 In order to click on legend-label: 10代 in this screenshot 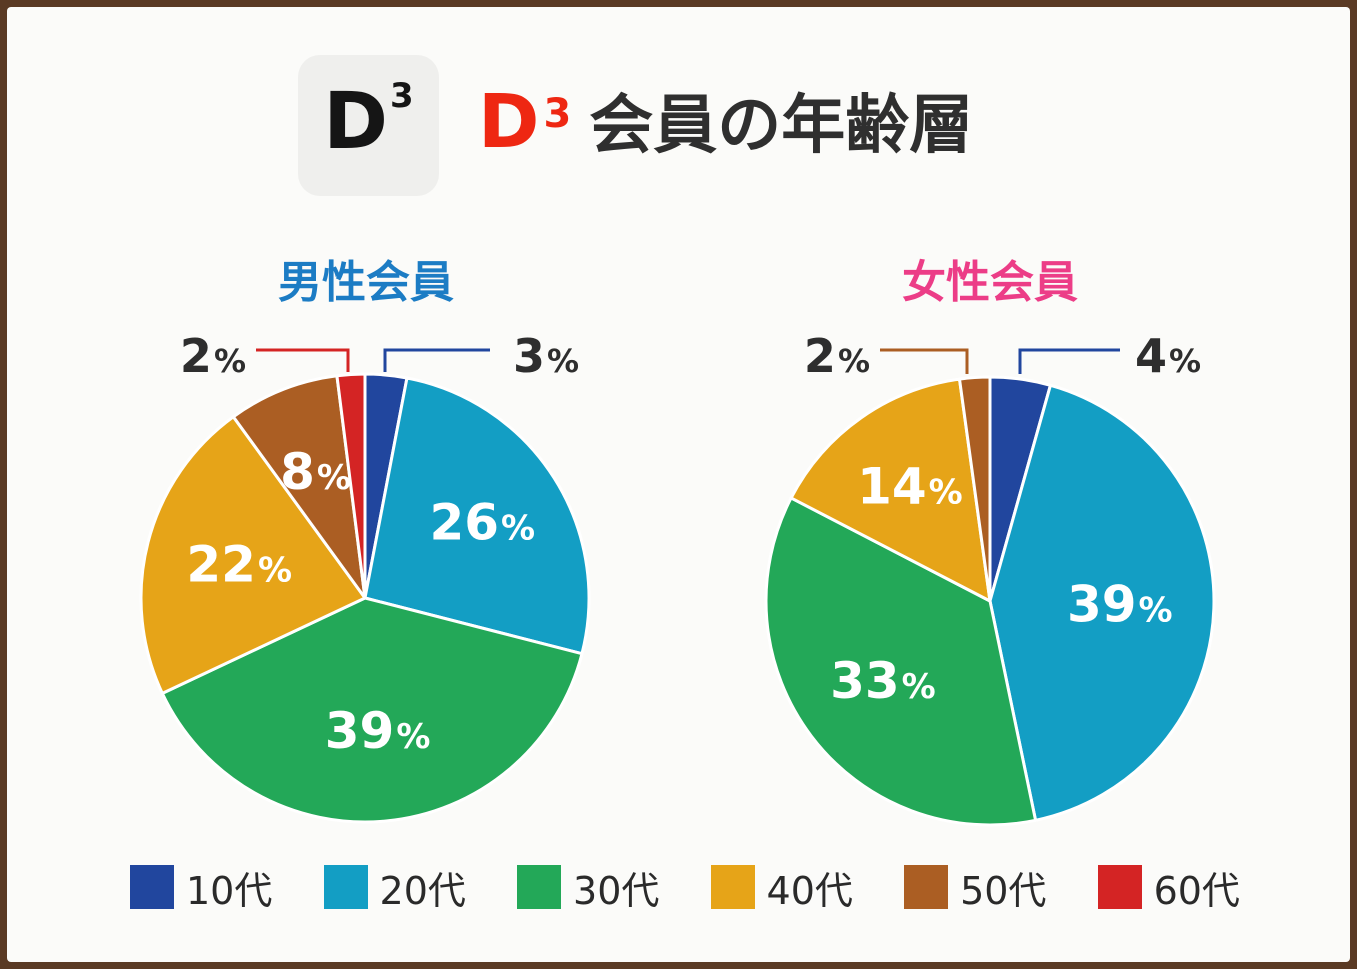, I will do `click(229, 890)`.